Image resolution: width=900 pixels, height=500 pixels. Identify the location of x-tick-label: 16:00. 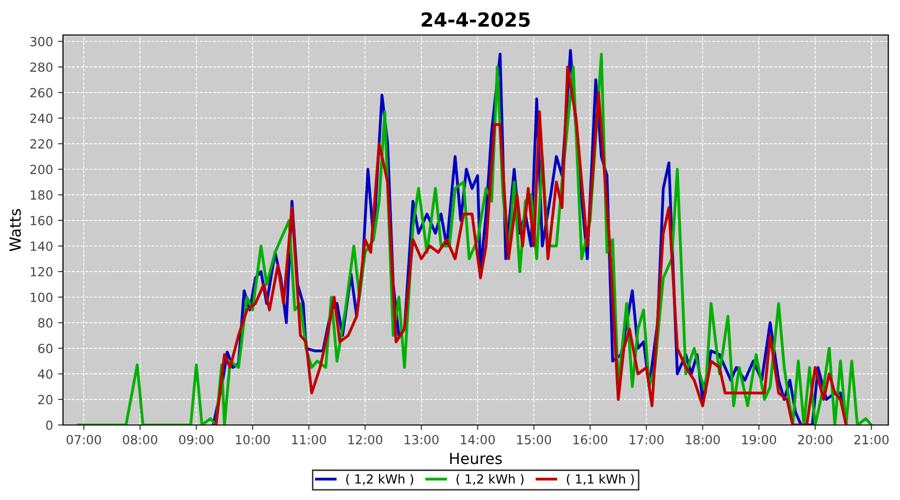
(590, 439).